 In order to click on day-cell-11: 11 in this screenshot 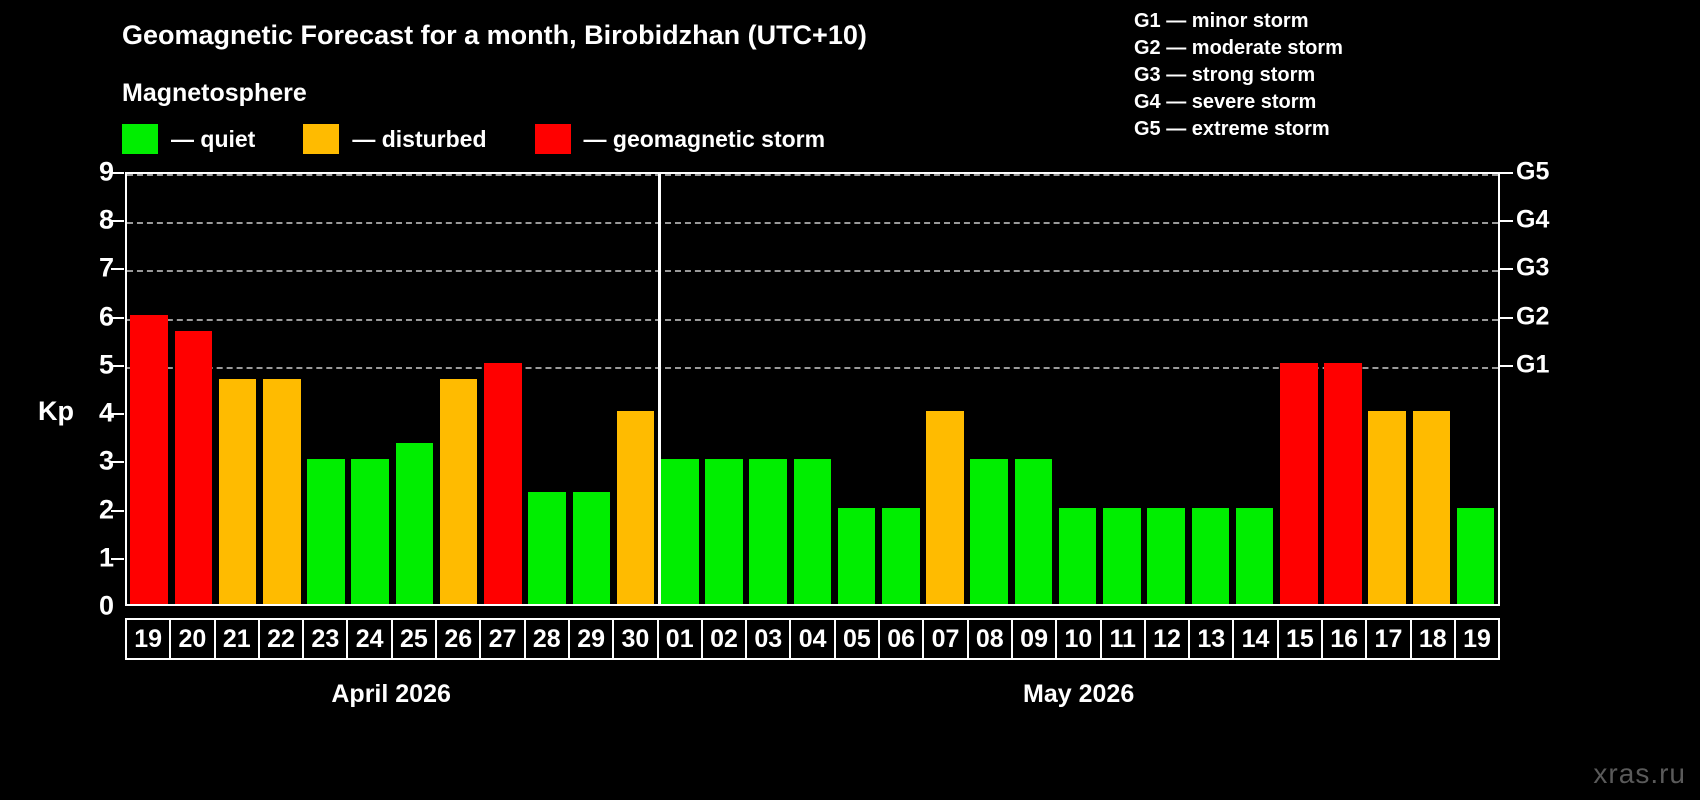, I will do `click(1122, 639)`.